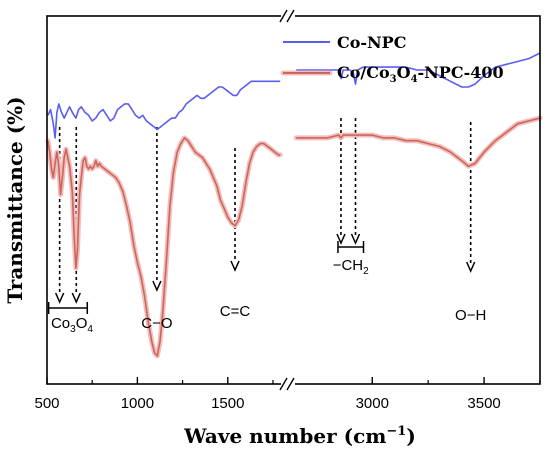 Image resolution: width=550 pixels, height=457 pixels. What do you see at coordinates (470, 315) in the screenshot?
I see `annotation-o-h: O−H` at bounding box center [470, 315].